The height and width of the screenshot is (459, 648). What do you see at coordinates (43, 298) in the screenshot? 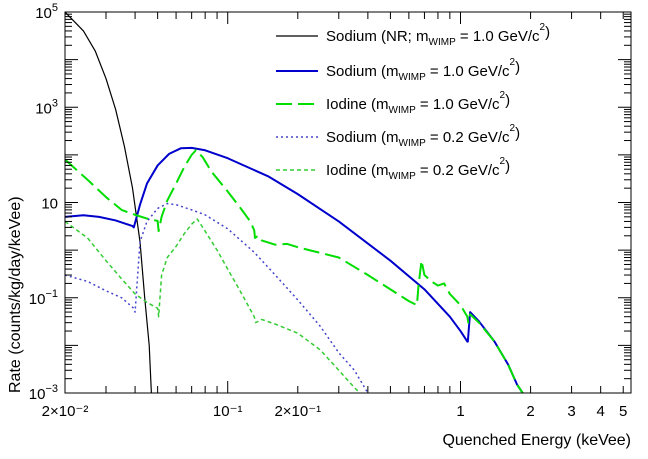
I see `y-tick-label: 10⁻¹` at bounding box center [43, 298].